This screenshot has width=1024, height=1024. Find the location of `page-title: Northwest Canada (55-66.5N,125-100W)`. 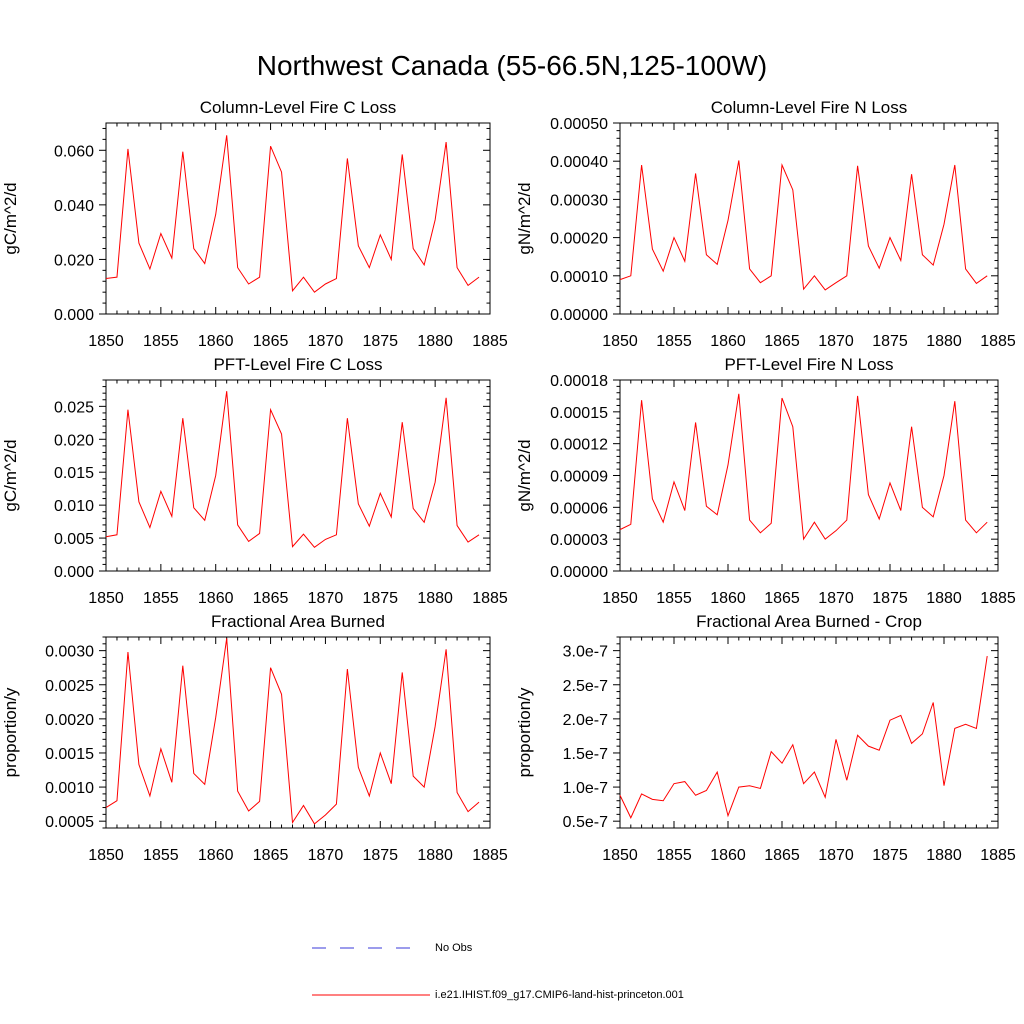

page-title: Northwest Canada (55-66.5N,125-100W) is located at coordinates (512, 65).